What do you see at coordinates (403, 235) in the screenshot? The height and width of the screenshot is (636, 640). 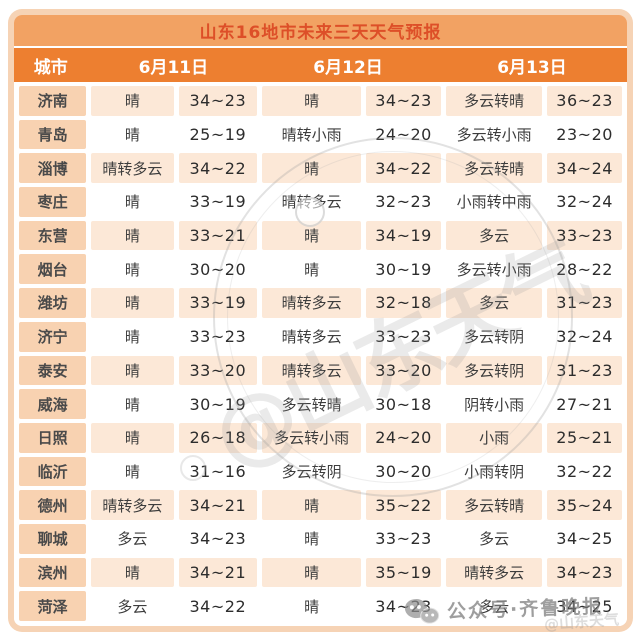 I see `temperature-range: 34~19` at bounding box center [403, 235].